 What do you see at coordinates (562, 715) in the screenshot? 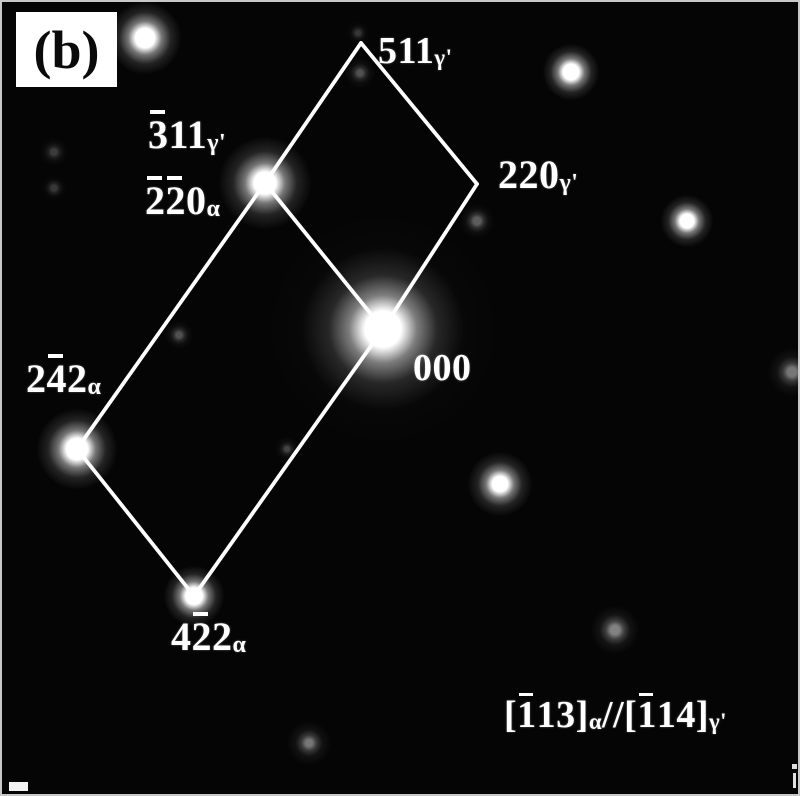
I see `index-text: 13]` at bounding box center [562, 715].